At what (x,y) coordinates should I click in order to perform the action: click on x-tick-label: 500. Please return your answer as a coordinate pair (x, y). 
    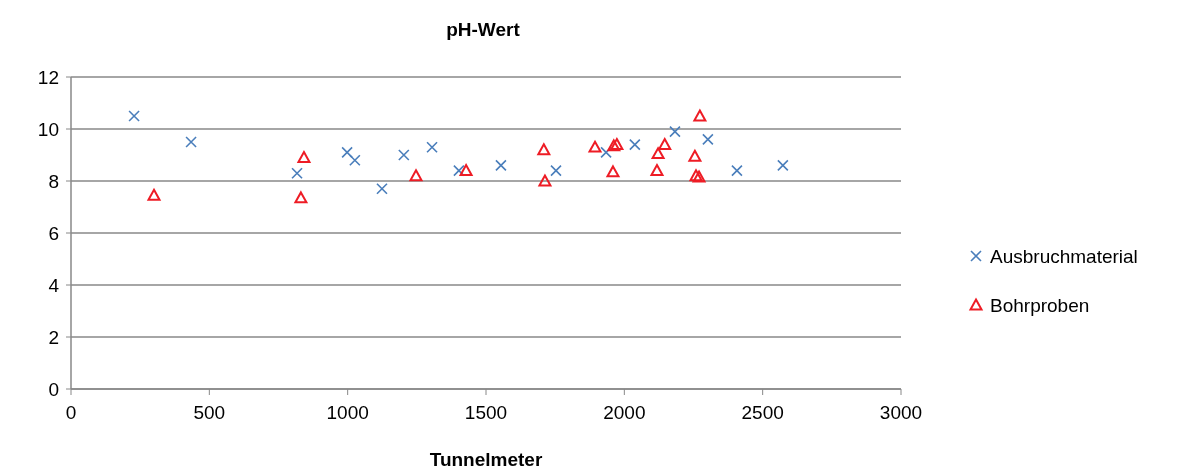
    Looking at the image, I should click on (209, 412).